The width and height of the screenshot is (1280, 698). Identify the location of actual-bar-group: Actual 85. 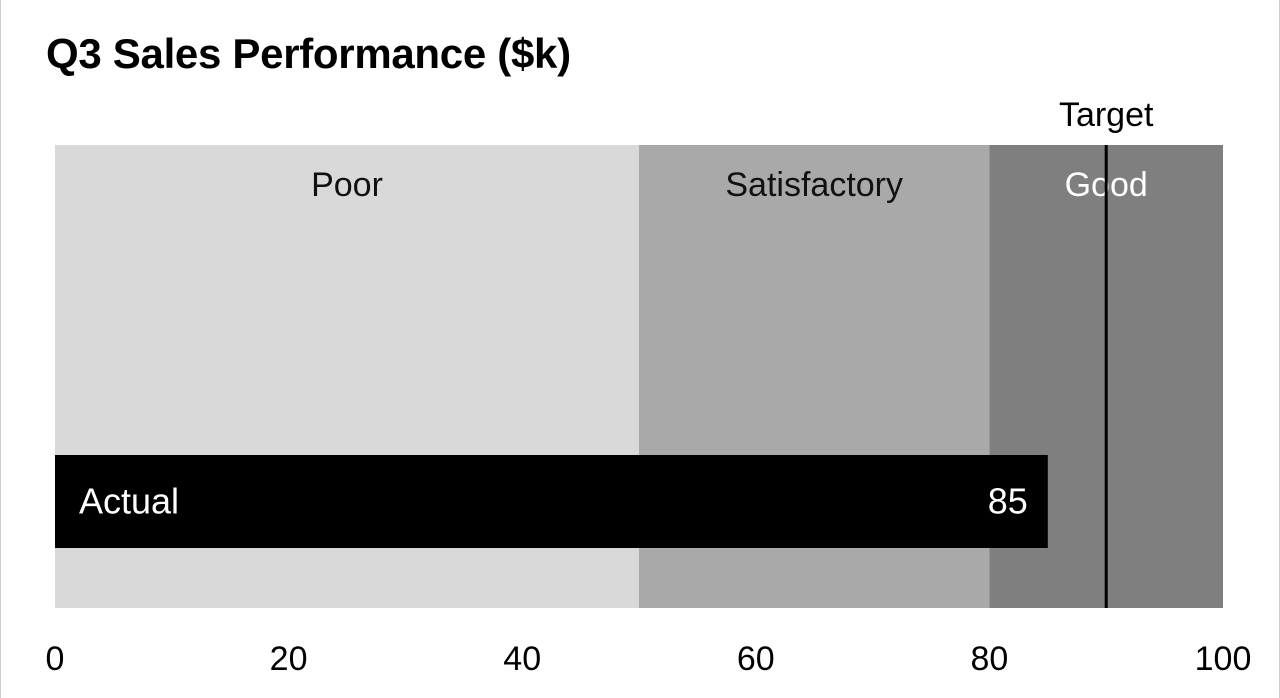
(551, 501).